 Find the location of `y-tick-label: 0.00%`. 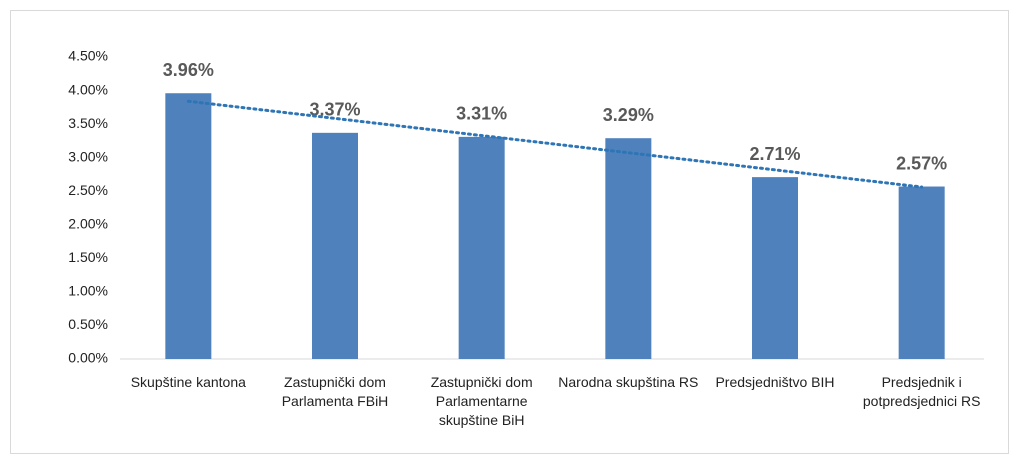

y-tick-label: 0.00% is located at coordinates (88, 358).